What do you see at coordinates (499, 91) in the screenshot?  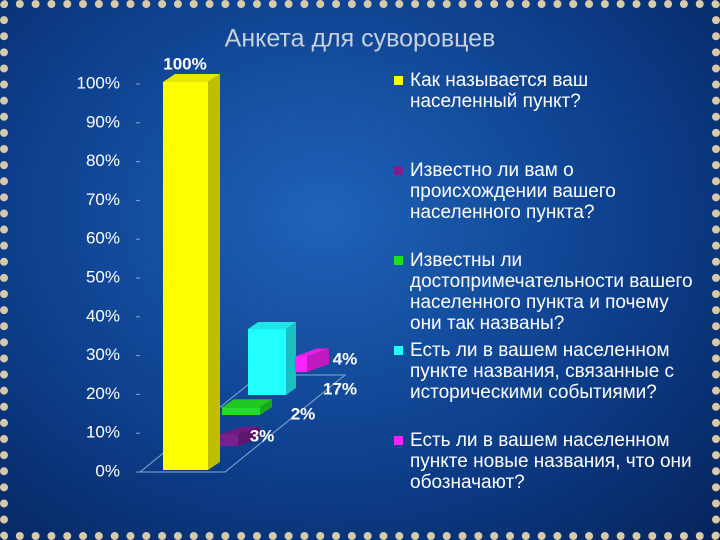 I see `legend-entry: Как называется ваш населенный пункт?` at bounding box center [499, 91].